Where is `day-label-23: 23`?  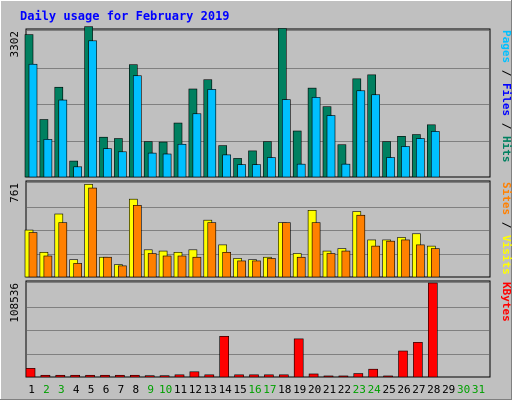 day-label-23: 23 is located at coordinates (359, 389).